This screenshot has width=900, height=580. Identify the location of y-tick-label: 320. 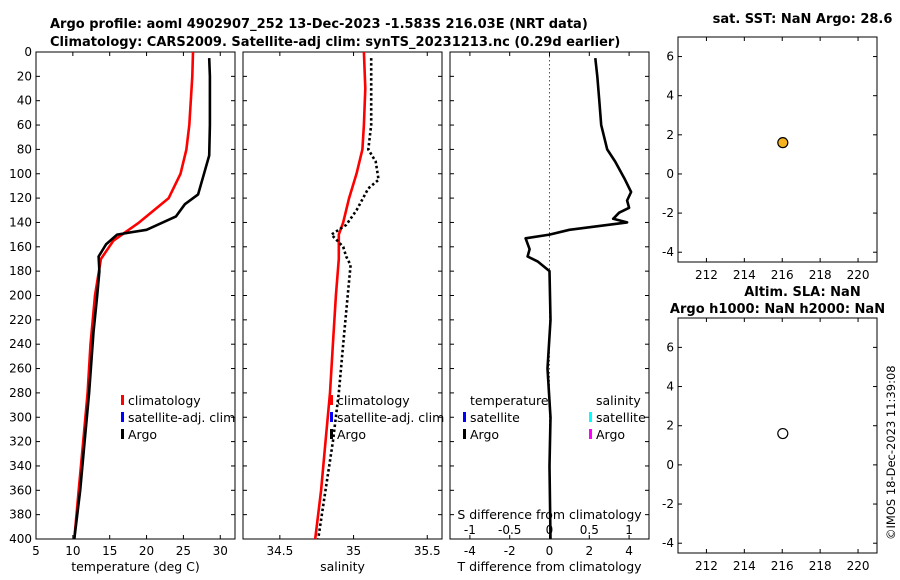
(20, 442).